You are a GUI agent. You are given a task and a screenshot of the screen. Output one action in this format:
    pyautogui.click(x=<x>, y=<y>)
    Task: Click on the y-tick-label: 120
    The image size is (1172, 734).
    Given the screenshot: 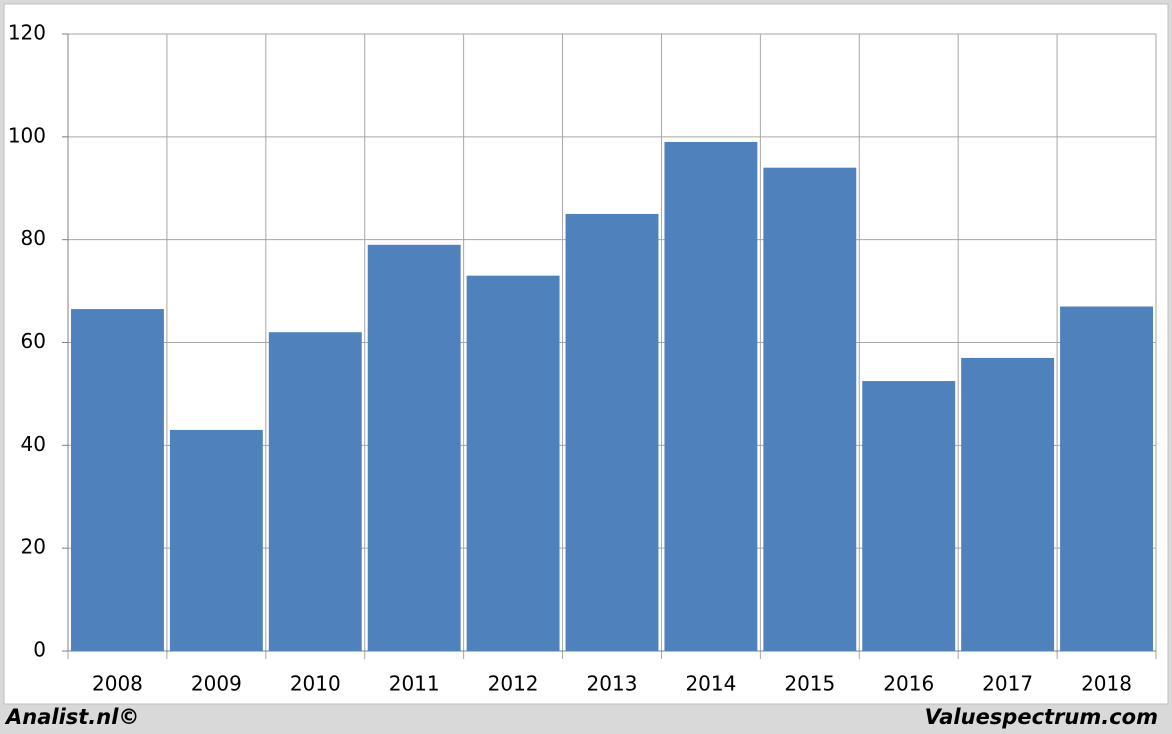 What is the action you would take?
    pyautogui.click(x=27, y=33)
    